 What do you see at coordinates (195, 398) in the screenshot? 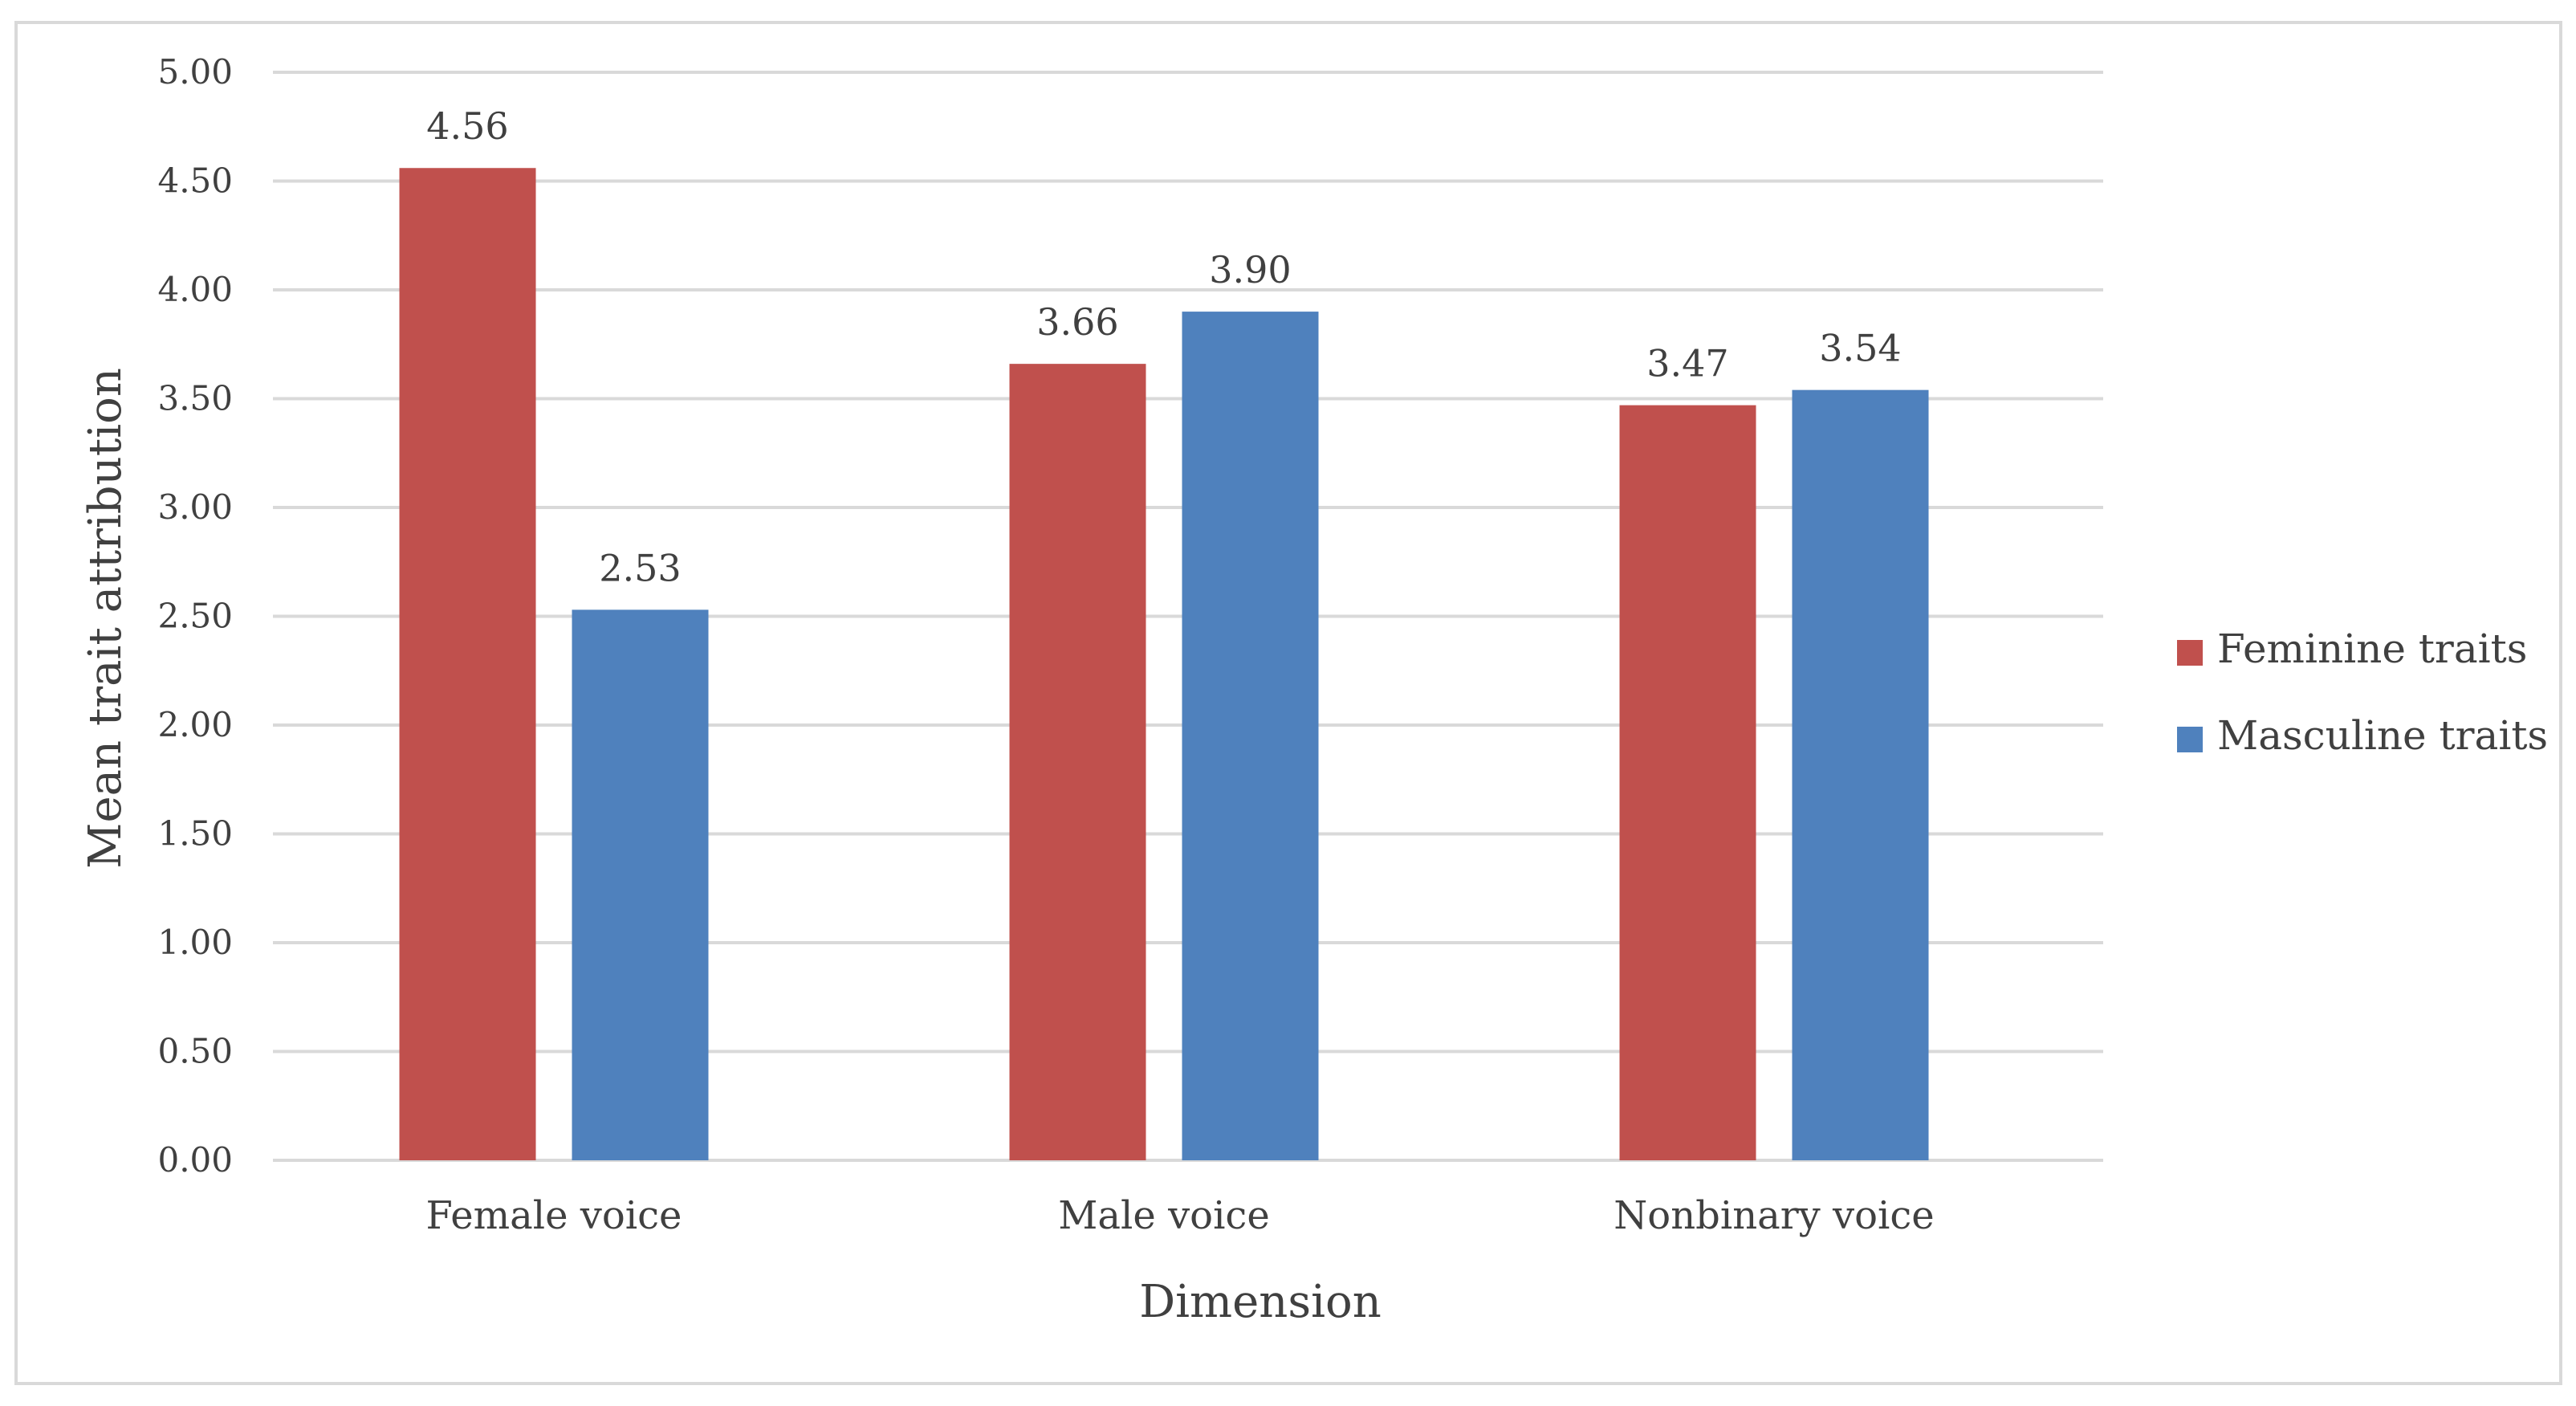
I see `y-tick-label: 3.50` at bounding box center [195, 398].